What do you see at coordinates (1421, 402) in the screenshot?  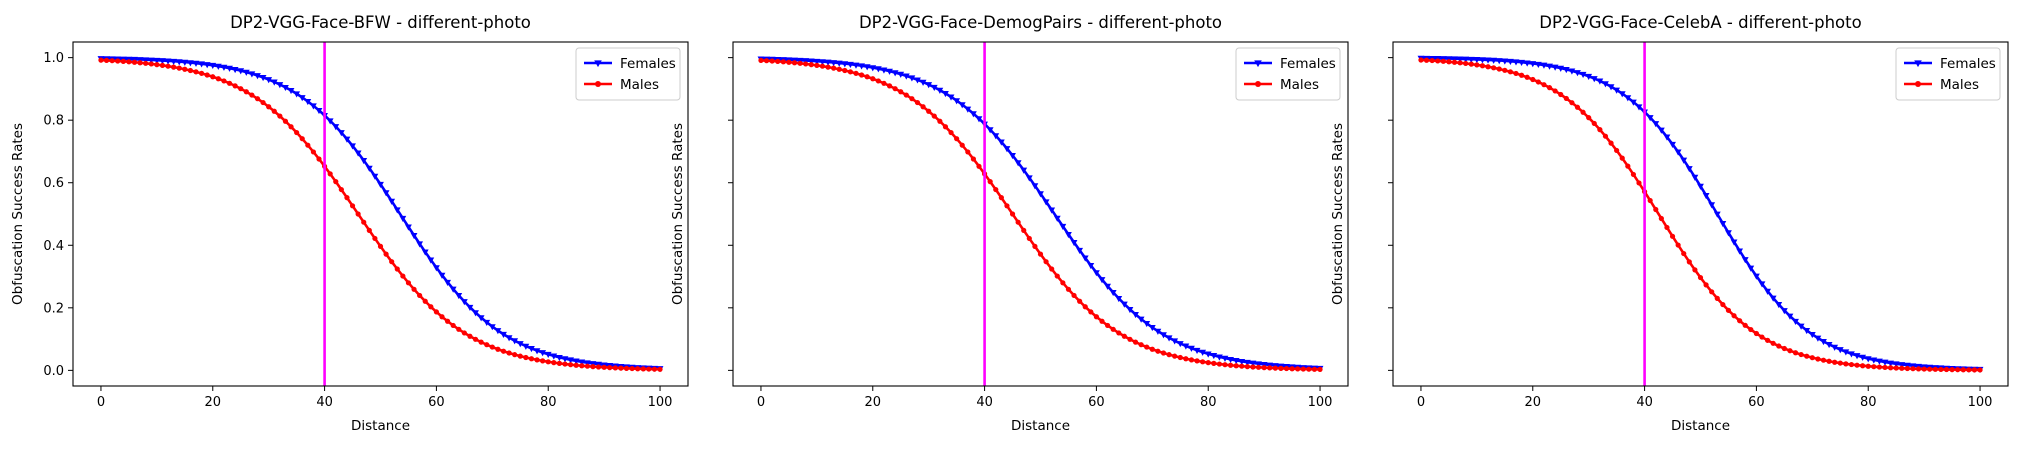 I see `x-tick-label: 0` at bounding box center [1421, 402].